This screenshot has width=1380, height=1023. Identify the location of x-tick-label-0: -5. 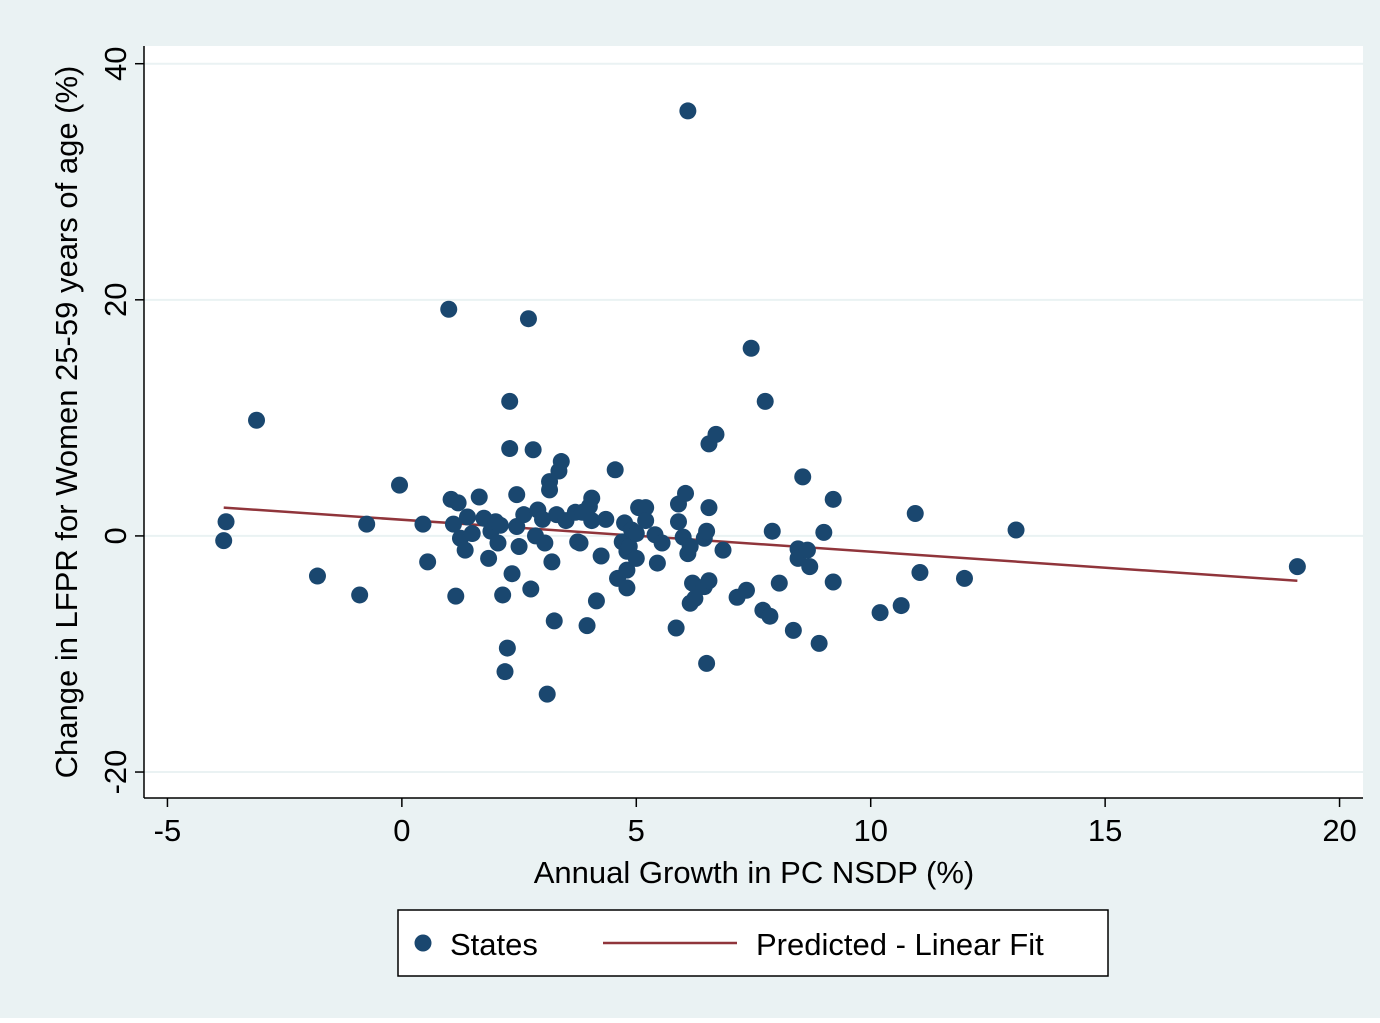
(168, 830).